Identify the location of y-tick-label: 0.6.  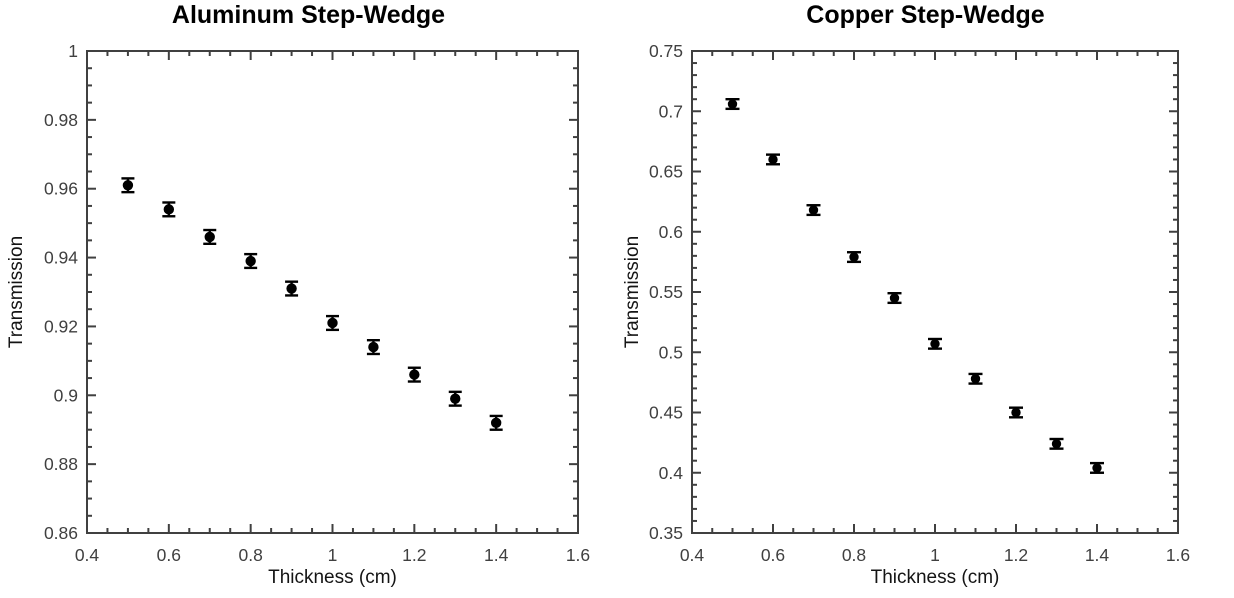
(671, 232).